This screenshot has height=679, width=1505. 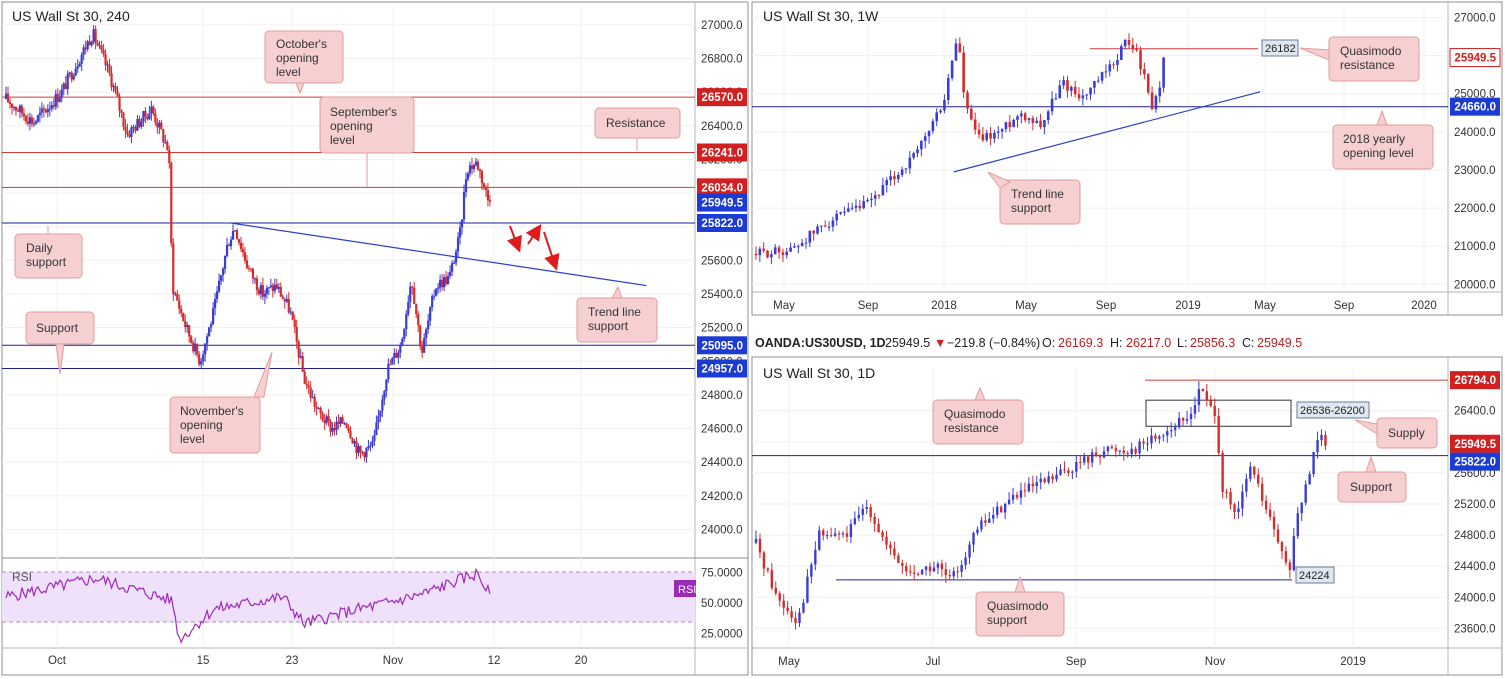 I want to click on y-tick-label: 23600.0, so click(x=1475, y=629).